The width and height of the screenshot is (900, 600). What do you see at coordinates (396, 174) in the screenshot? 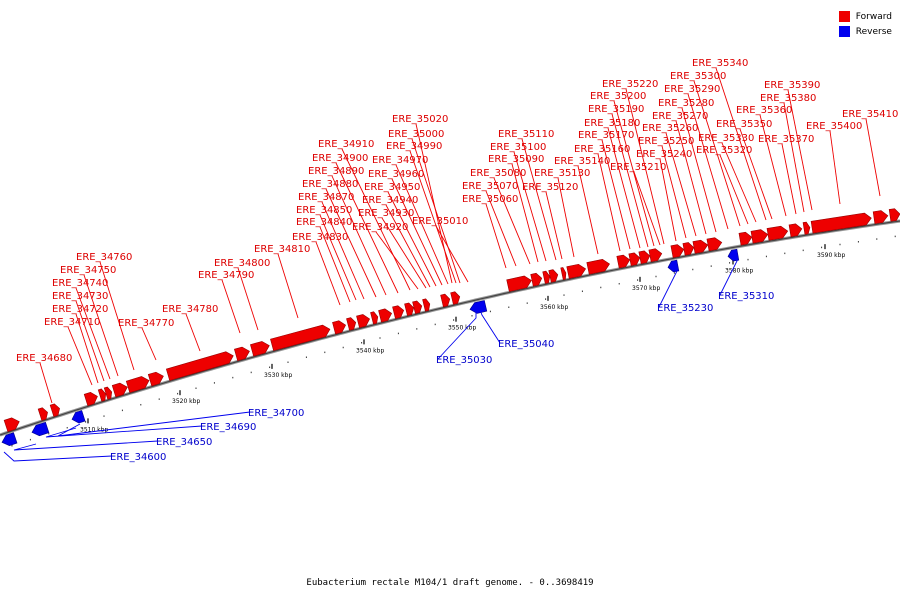
I see `forward-gene-label: ERE_34960` at bounding box center [396, 174].